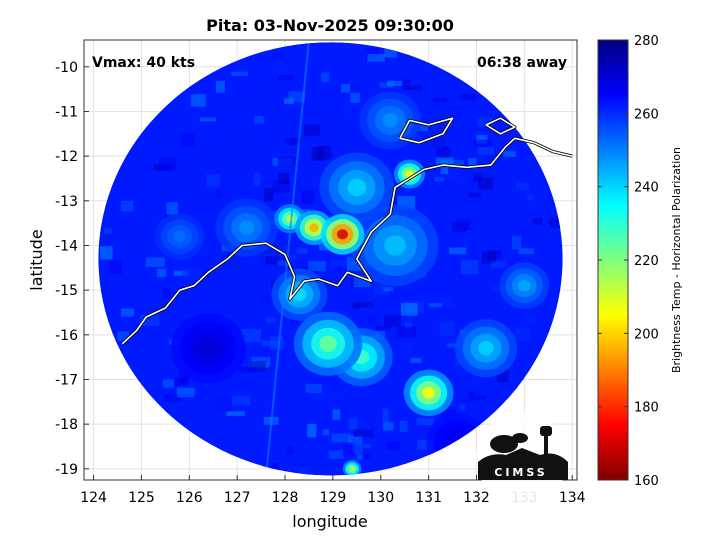 The image size is (720, 540). I want to click on x-tick-label: 127, so click(237, 498).